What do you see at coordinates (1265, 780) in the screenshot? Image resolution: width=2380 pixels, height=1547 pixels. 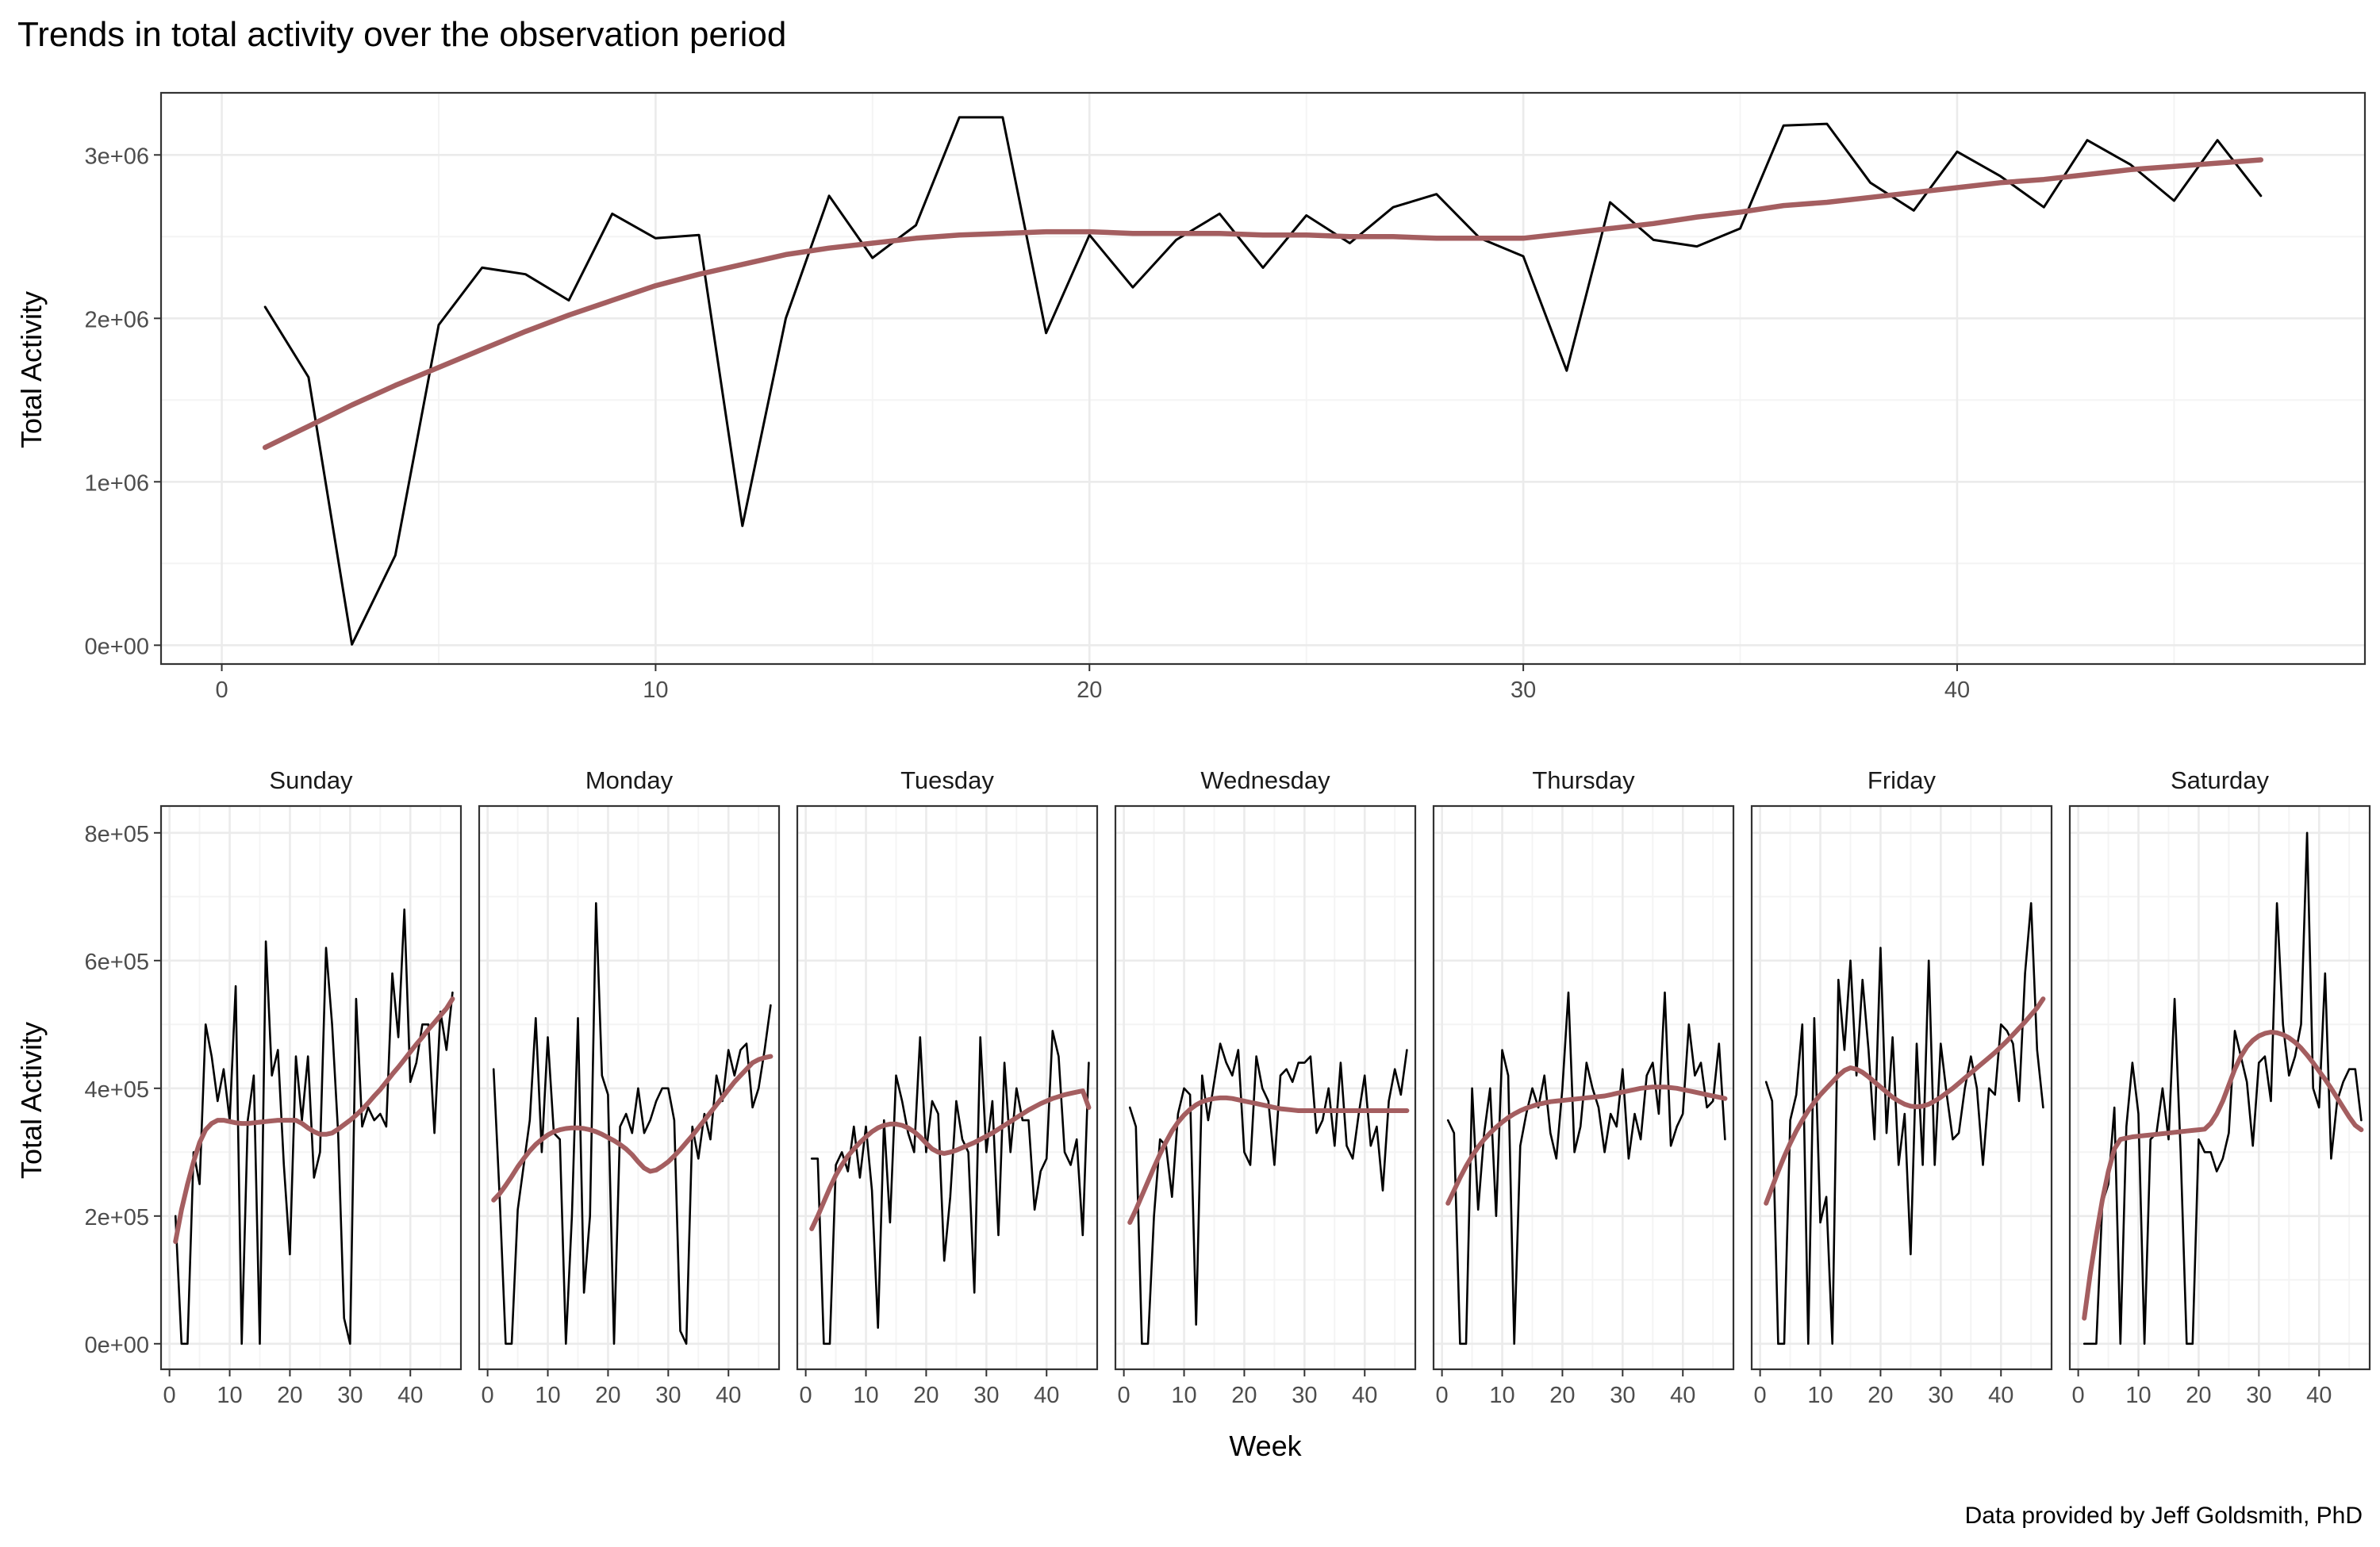 I see `facet-strip-label: Wednesday` at bounding box center [1265, 780].